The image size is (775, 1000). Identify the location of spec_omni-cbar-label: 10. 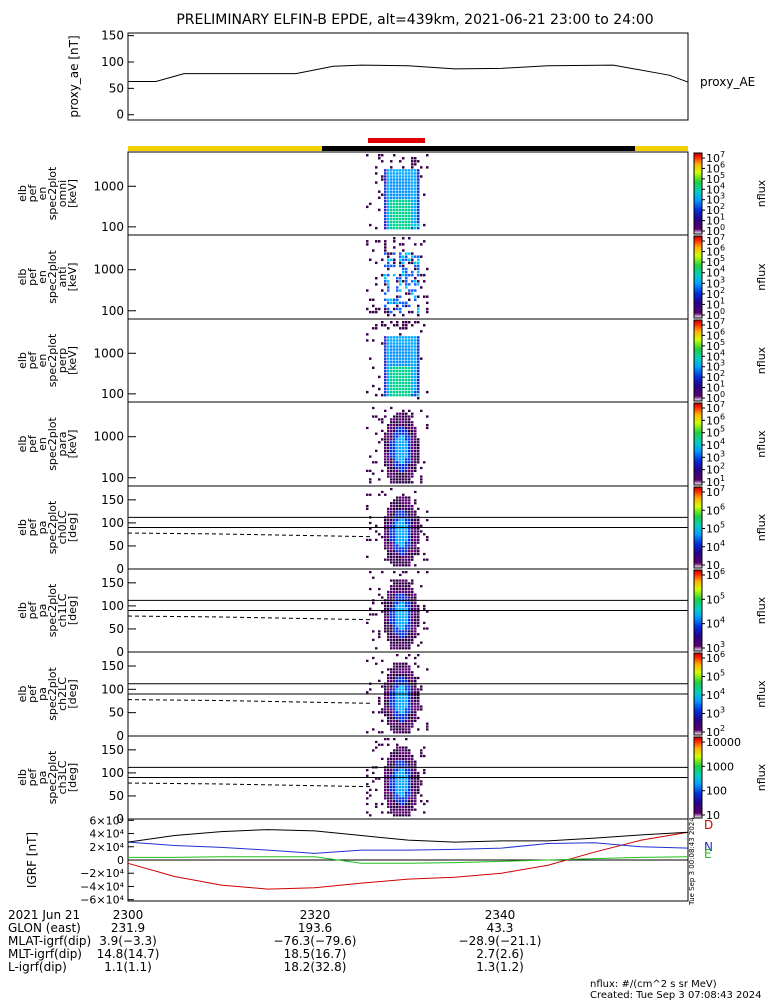
(713, 189).